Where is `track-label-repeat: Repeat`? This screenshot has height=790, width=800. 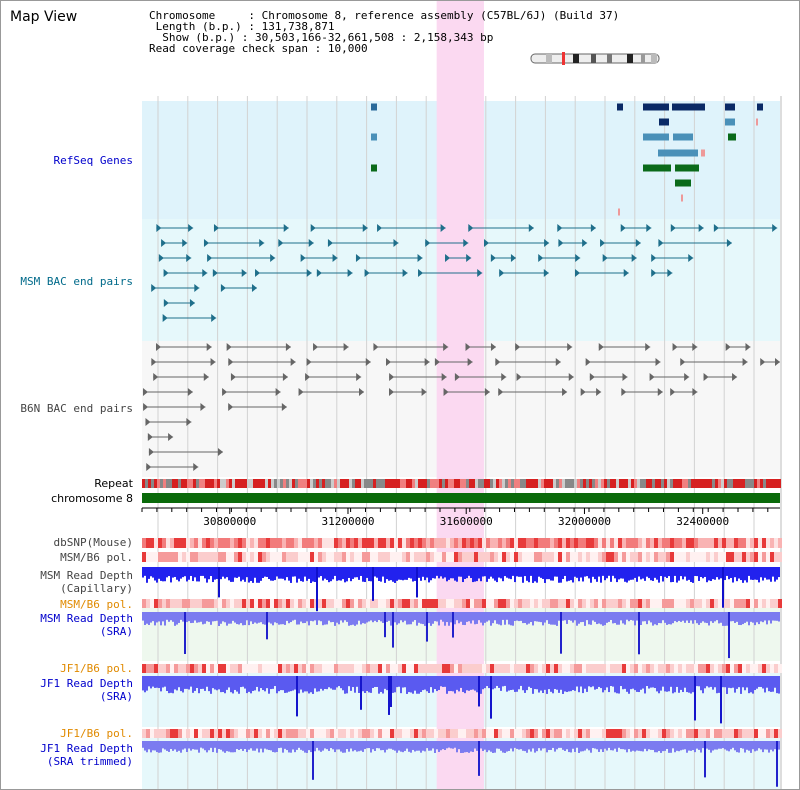 track-label-repeat: Repeat is located at coordinates (113, 483).